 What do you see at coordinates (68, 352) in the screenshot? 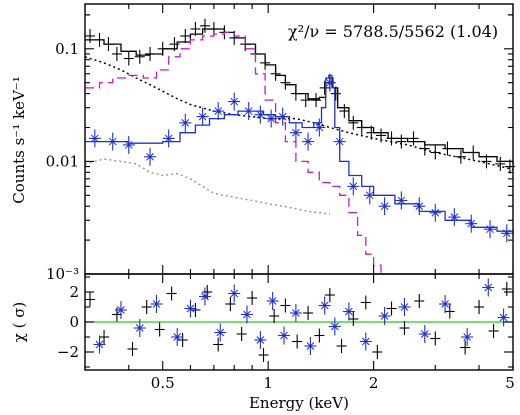
I see `residual-y-tick-label-0: −2` at bounding box center [68, 352].